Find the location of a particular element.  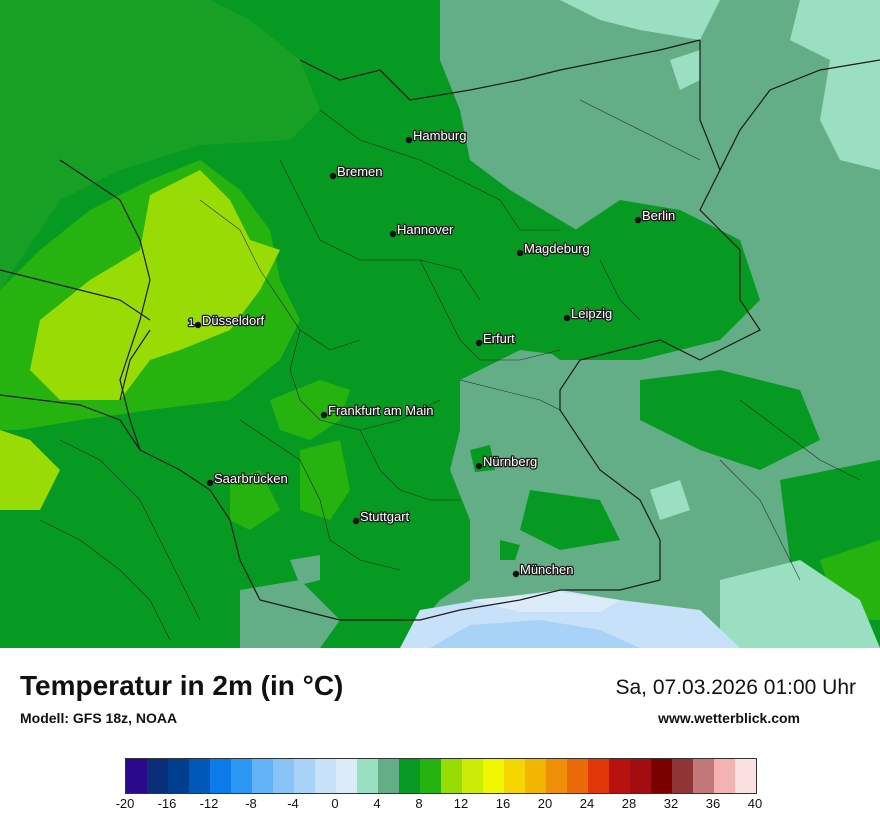

scale-tick-label: 8 is located at coordinates (419, 803).